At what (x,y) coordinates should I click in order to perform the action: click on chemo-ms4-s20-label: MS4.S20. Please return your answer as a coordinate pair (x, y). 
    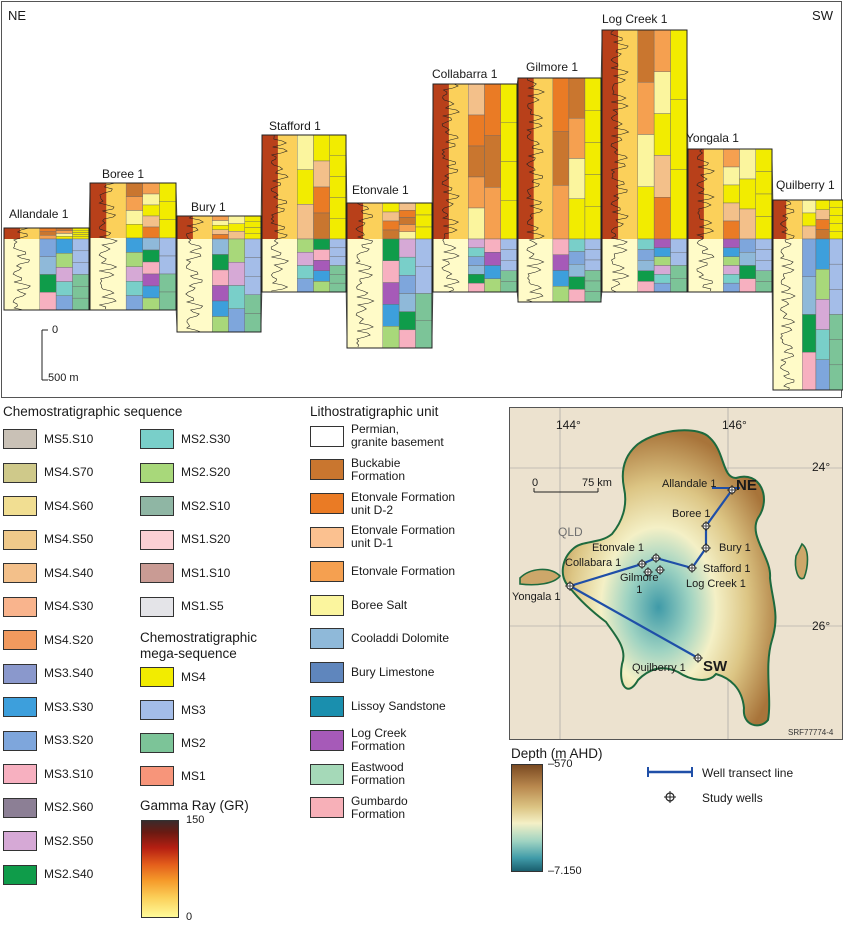
    Looking at the image, I should click on (69, 639).